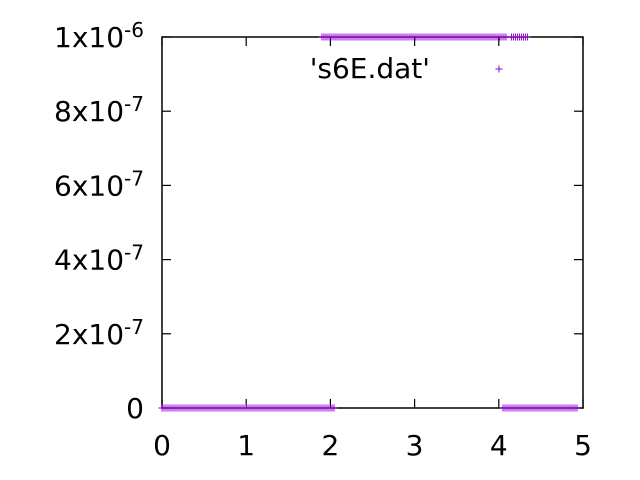 The height and width of the screenshot is (480, 640). What do you see at coordinates (370, 68) in the screenshot?
I see `legend-label: 's6E.dat'` at bounding box center [370, 68].